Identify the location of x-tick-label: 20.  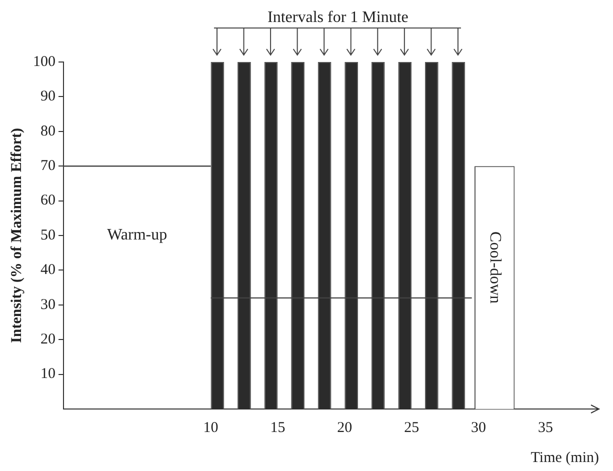
(344, 428).